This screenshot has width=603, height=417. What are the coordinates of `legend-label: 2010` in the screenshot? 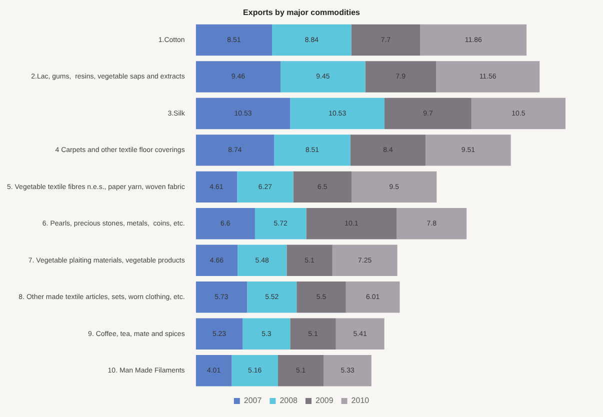 It's located at (360, 401).